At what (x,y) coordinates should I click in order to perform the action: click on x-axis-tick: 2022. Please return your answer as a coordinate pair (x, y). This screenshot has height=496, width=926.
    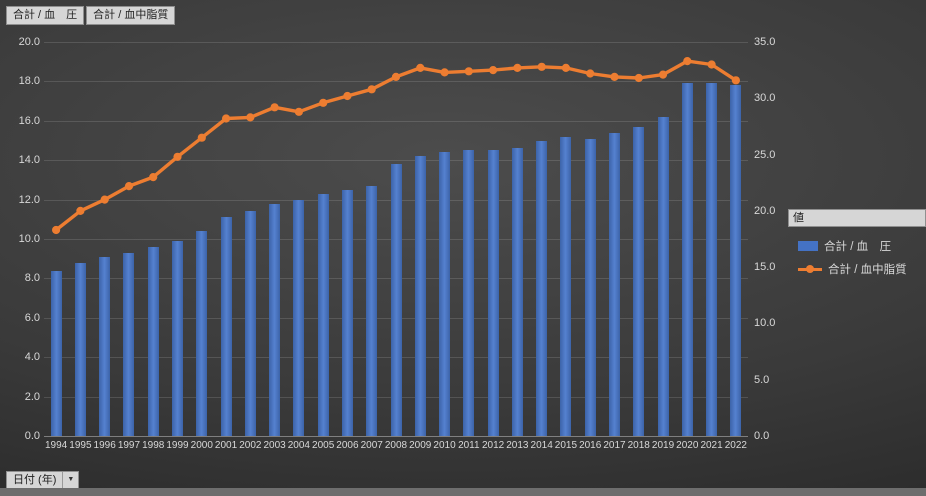
    Looking at the image, I should click on (735, 445).